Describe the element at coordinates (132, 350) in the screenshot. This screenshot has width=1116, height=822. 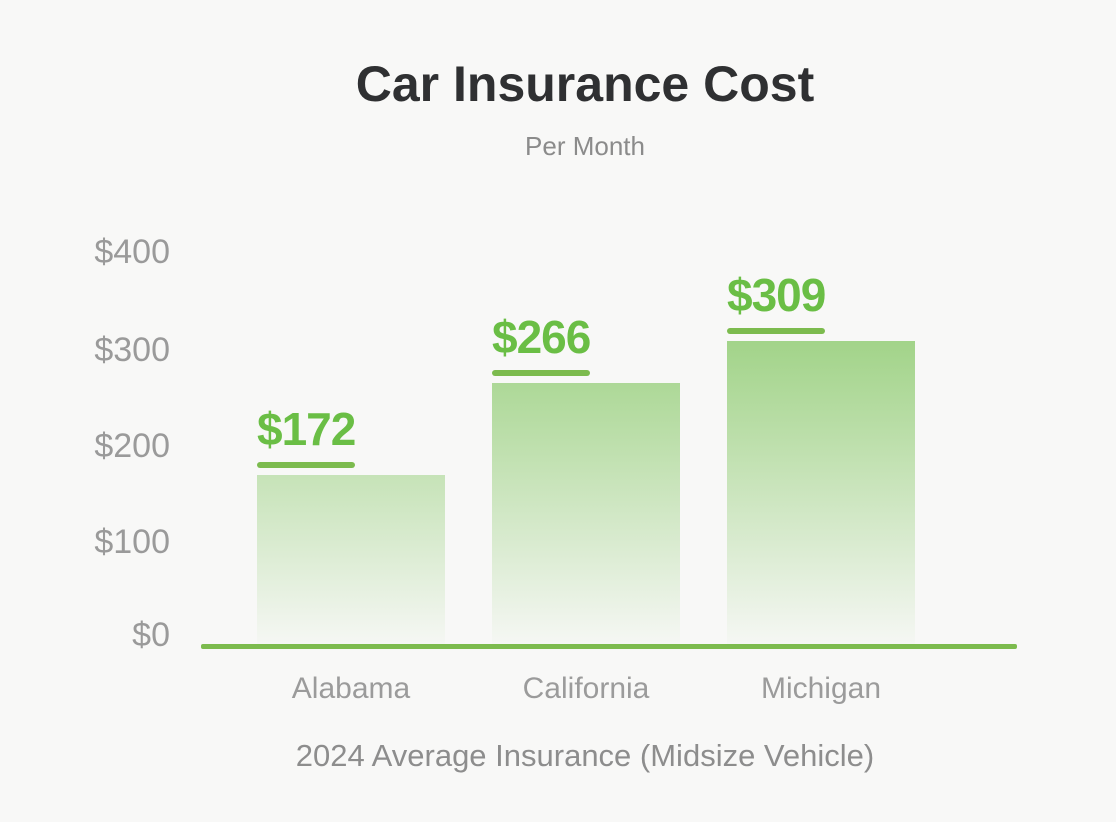
I see `y-axis-tick-label: $300` at that location.